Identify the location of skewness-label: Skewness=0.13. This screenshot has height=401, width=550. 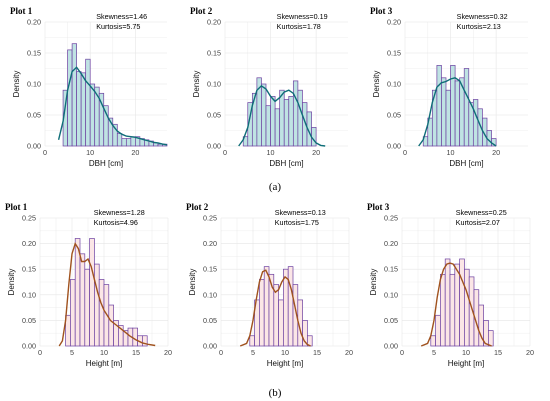
(300, 212).